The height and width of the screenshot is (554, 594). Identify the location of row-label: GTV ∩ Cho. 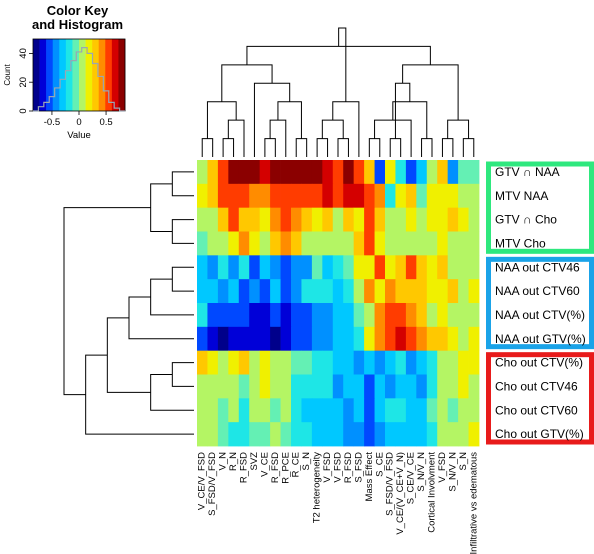
(526, 220).